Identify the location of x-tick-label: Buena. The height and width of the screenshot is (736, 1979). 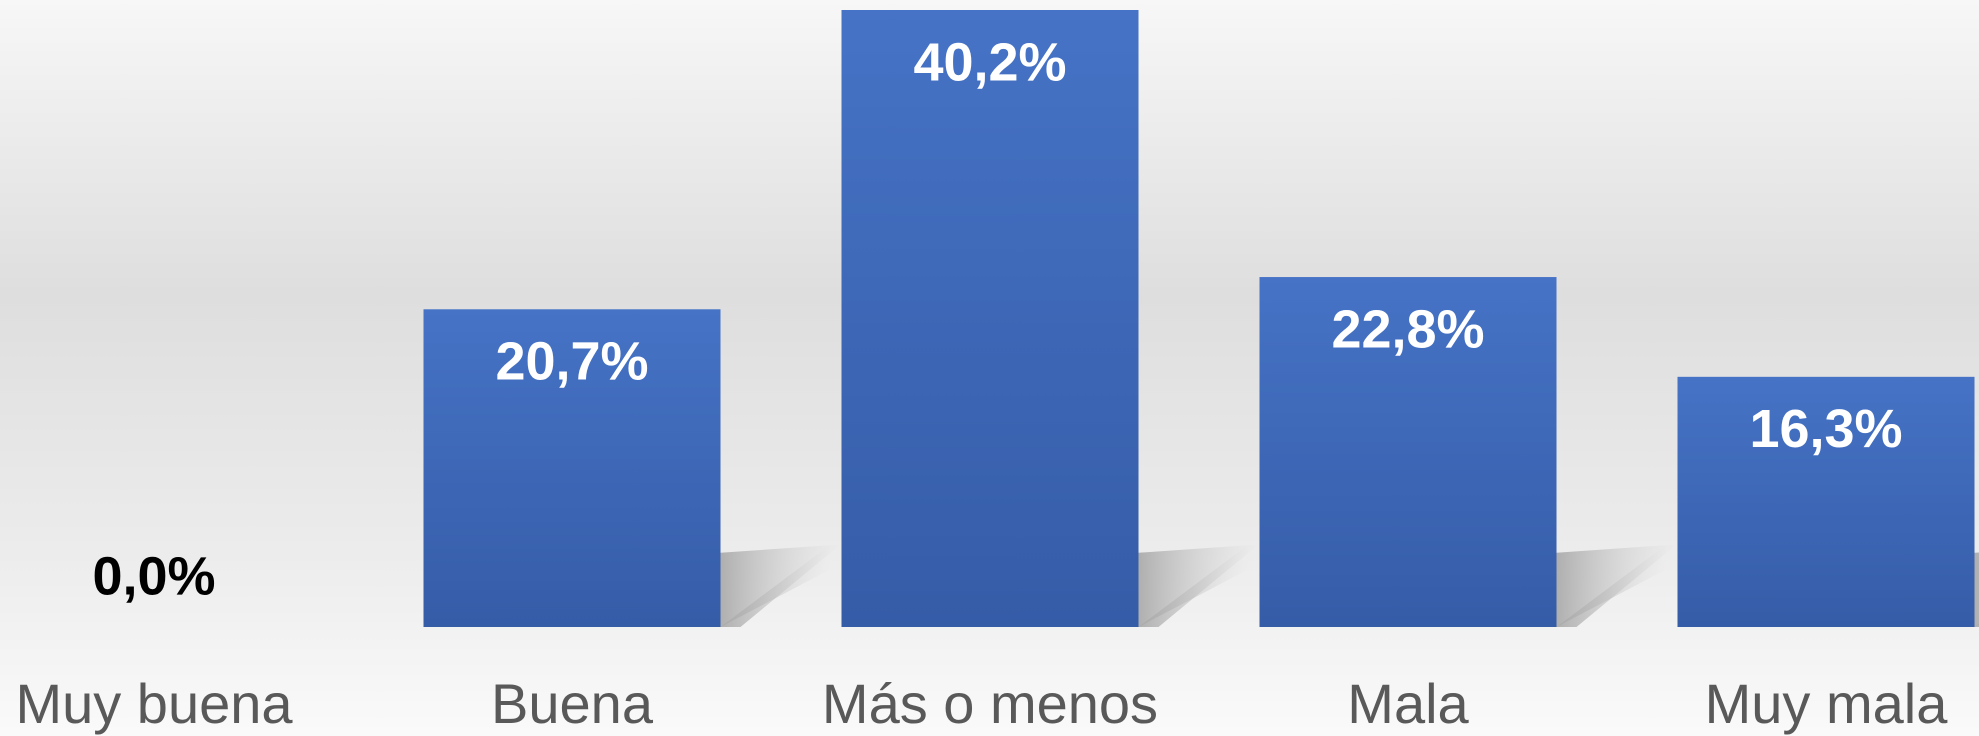
(572, 703).